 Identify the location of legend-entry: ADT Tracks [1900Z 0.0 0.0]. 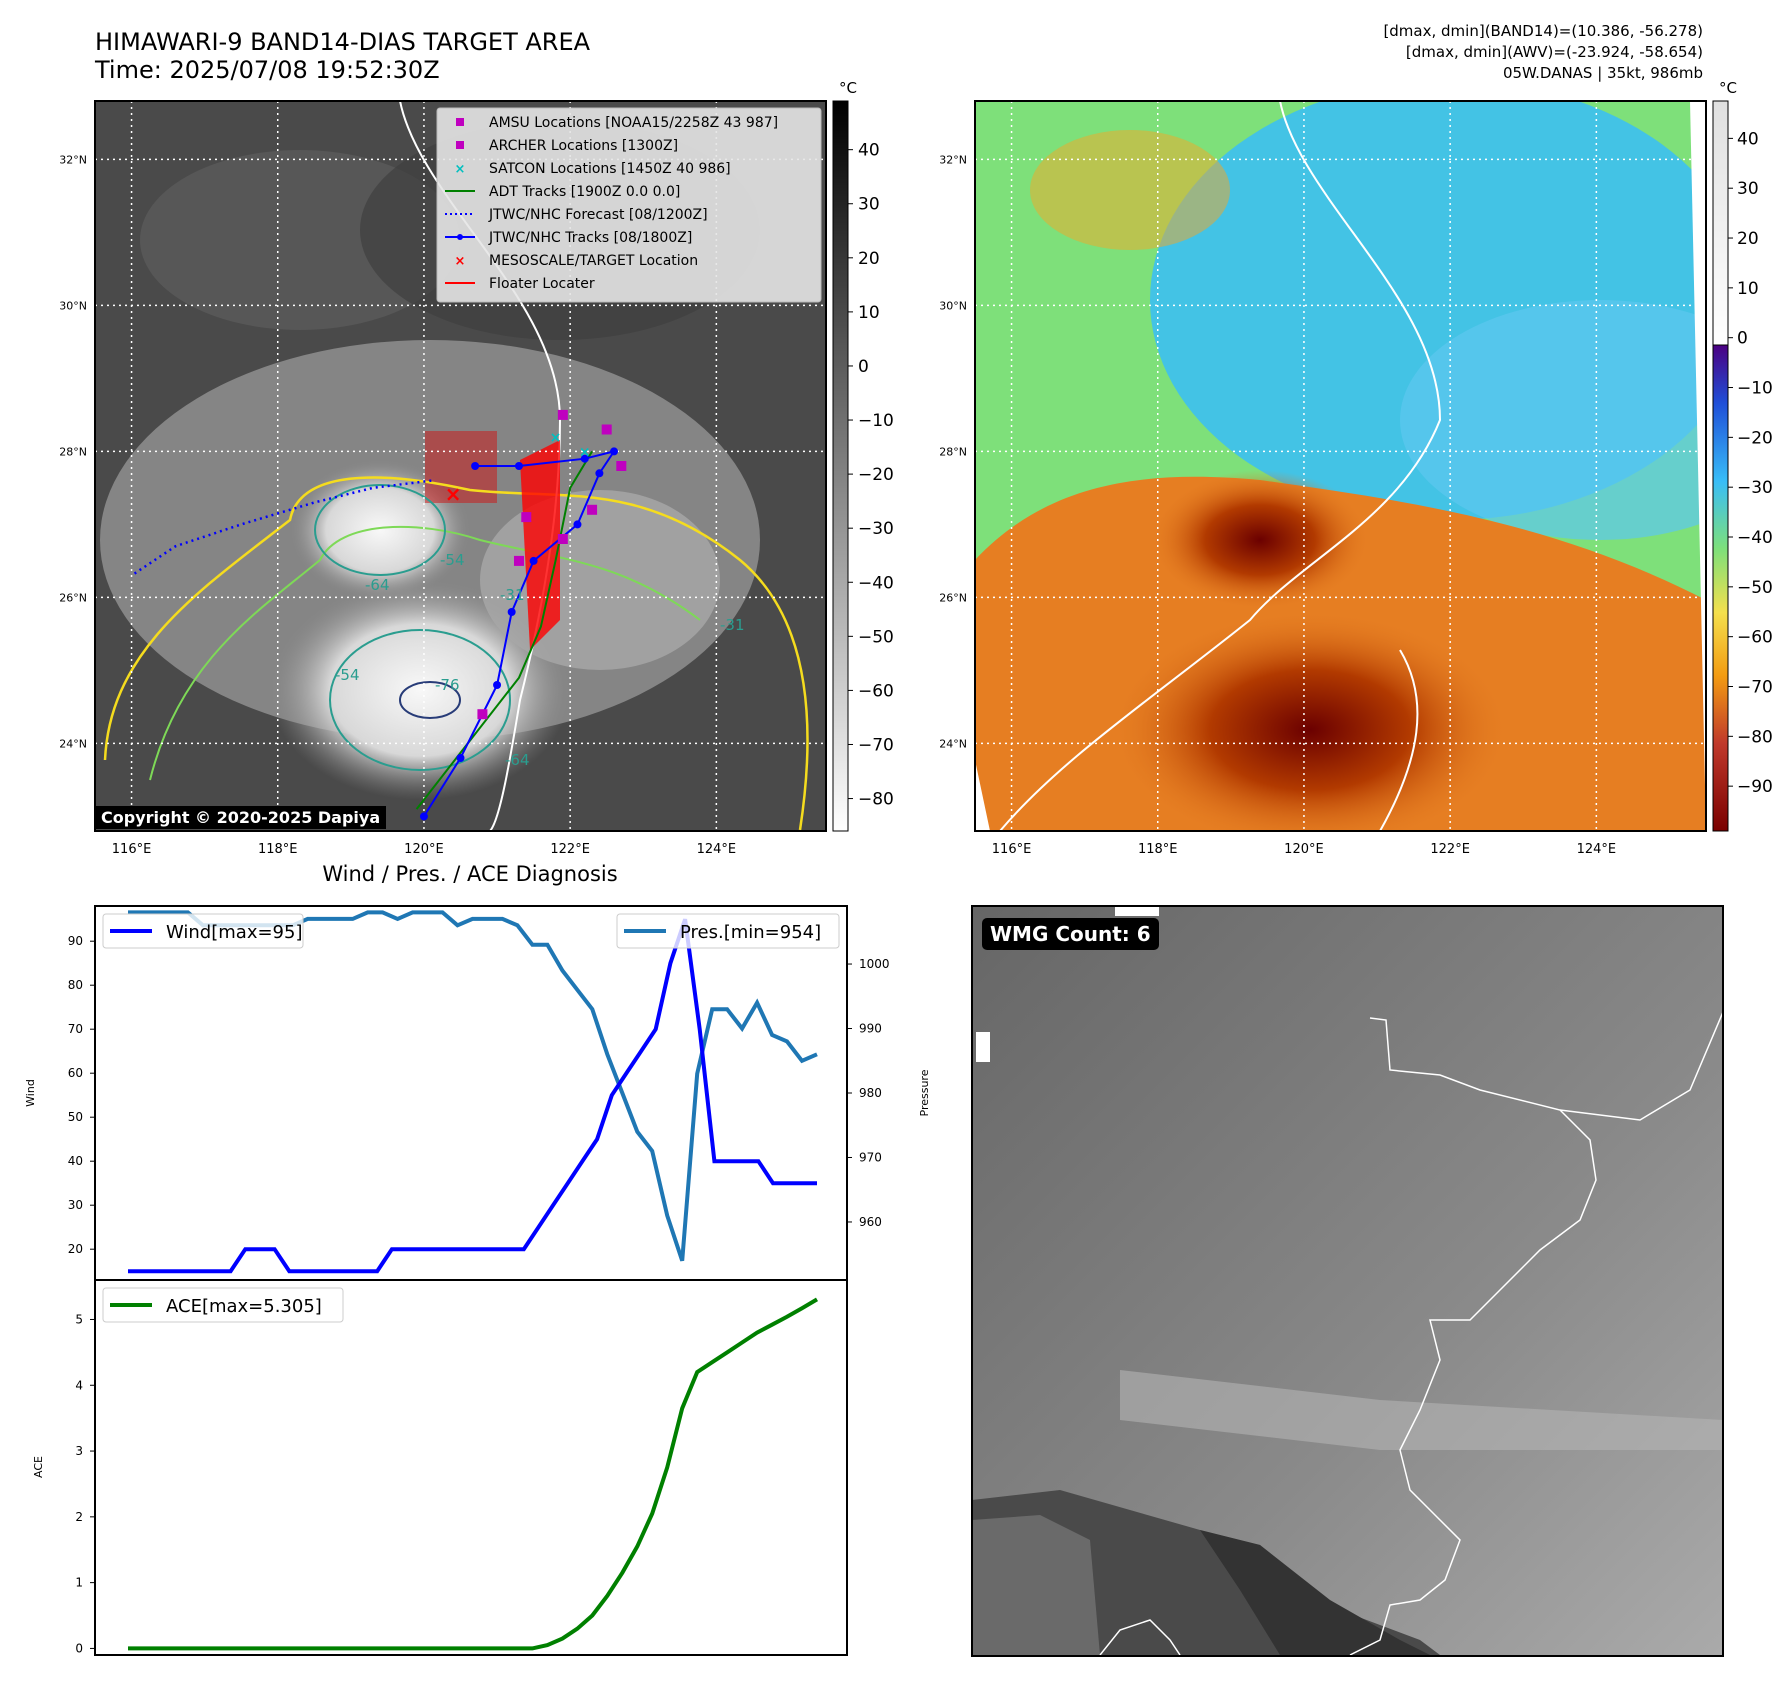
(562, 192).